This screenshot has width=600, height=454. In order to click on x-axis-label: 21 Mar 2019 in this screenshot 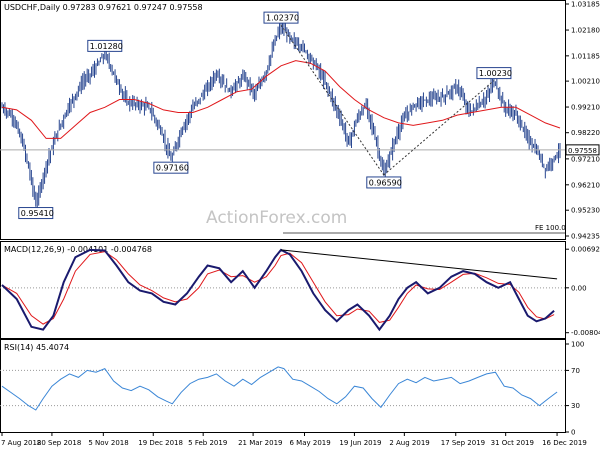, I will do `click(260, 443)`.